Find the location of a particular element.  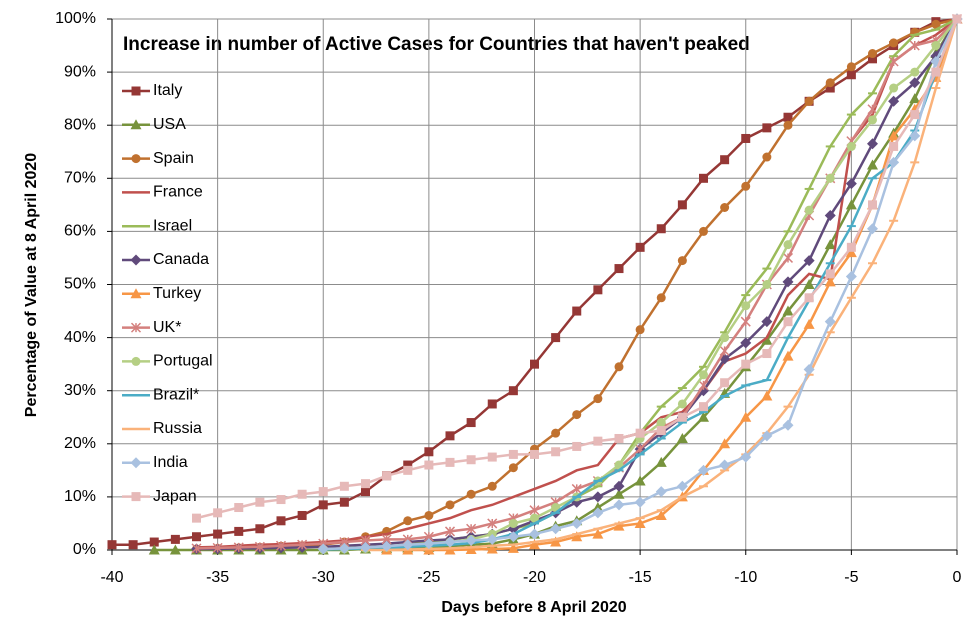

legend-label: Israel is located at coordinates (172, 225).